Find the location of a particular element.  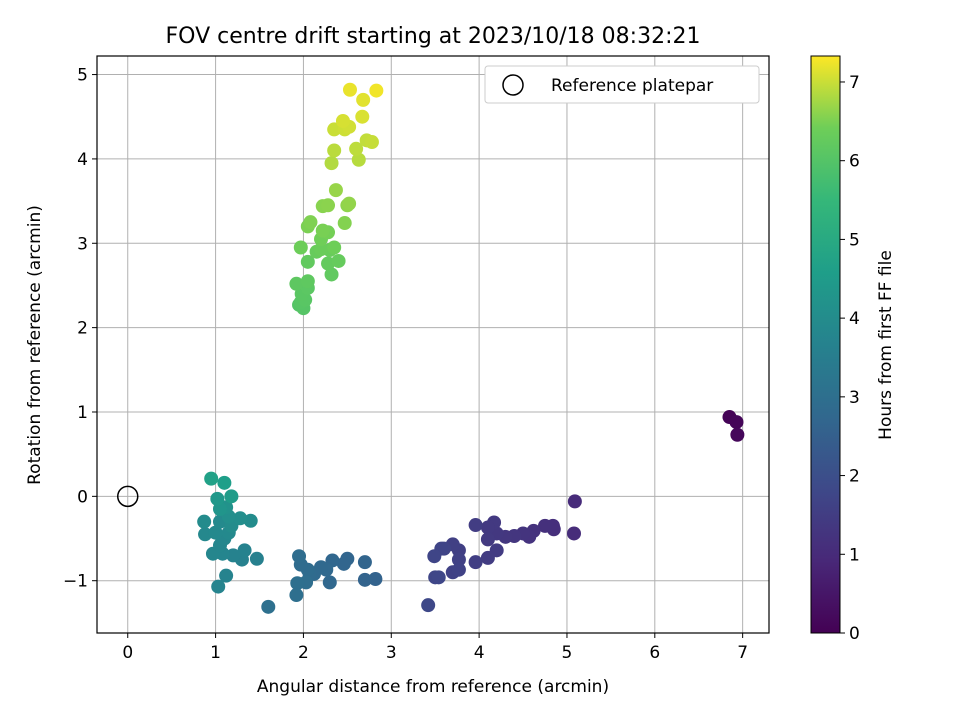

x-tick-label: 6 is located at coordinates (654, 653).